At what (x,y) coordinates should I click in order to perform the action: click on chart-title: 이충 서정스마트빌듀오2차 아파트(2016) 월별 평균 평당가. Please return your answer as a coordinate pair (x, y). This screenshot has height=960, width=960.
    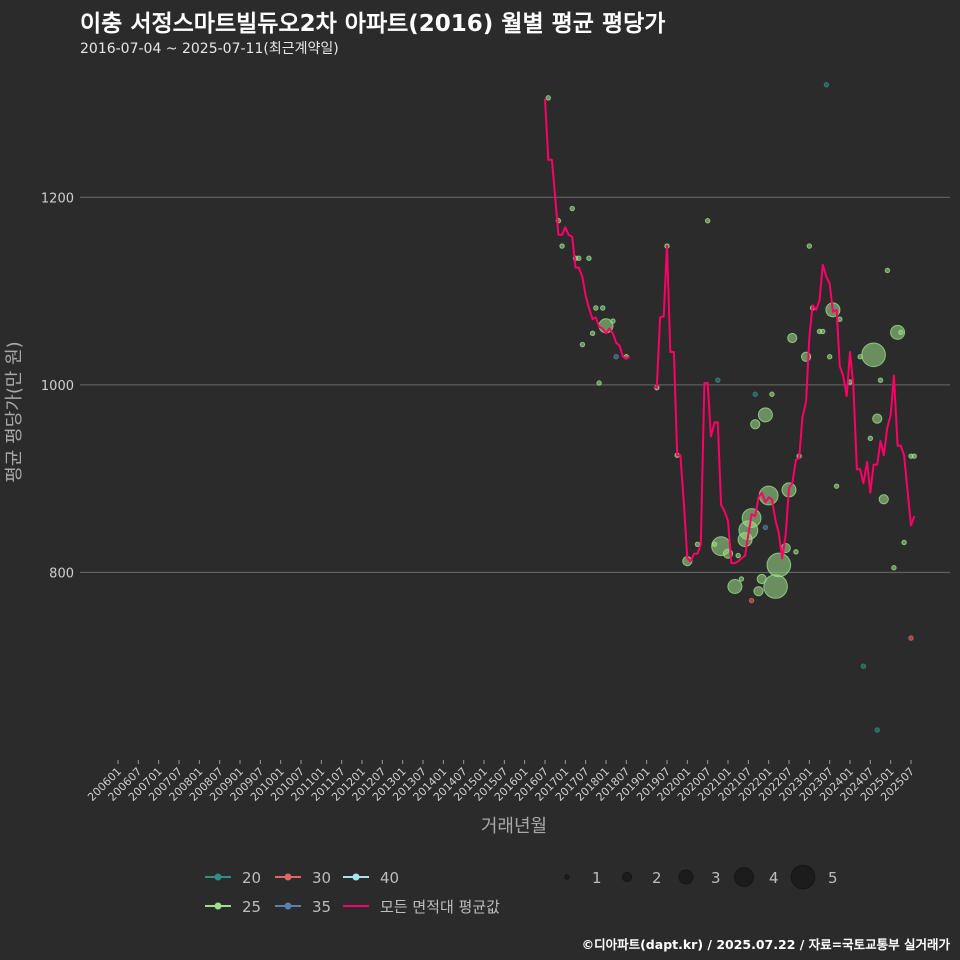
    Looking at the image, I should click on (373, 24).